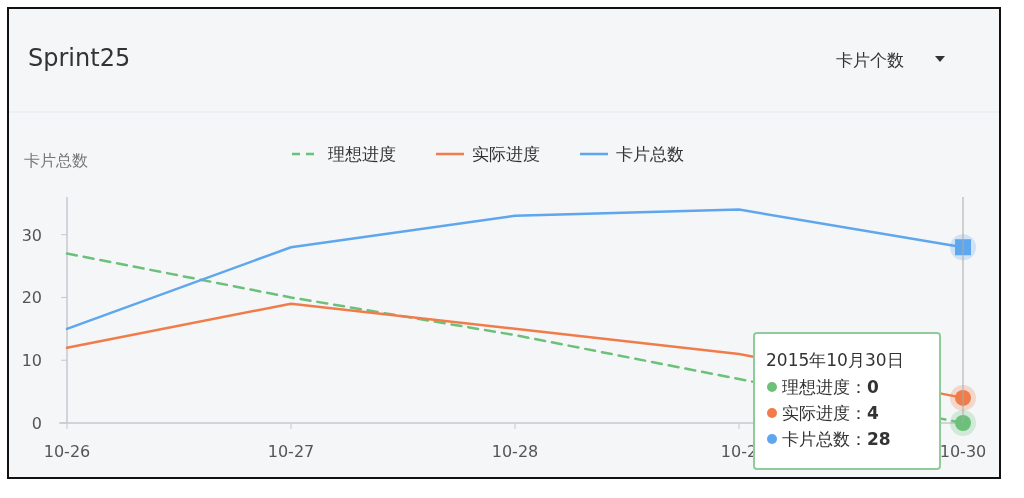 This screenshot has width=1024, height=498. Describe the element at coordinates (836, 439) in the screenshot. I see `text: 卡片总数：28` at that location.